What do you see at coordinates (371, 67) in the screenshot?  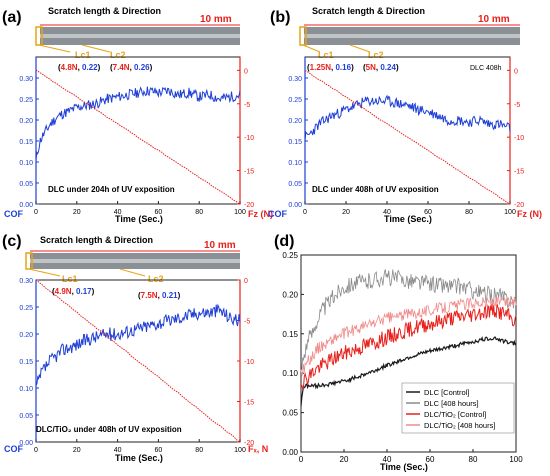 I see `lc2-force: 5N` at bounding box center [371, 67].